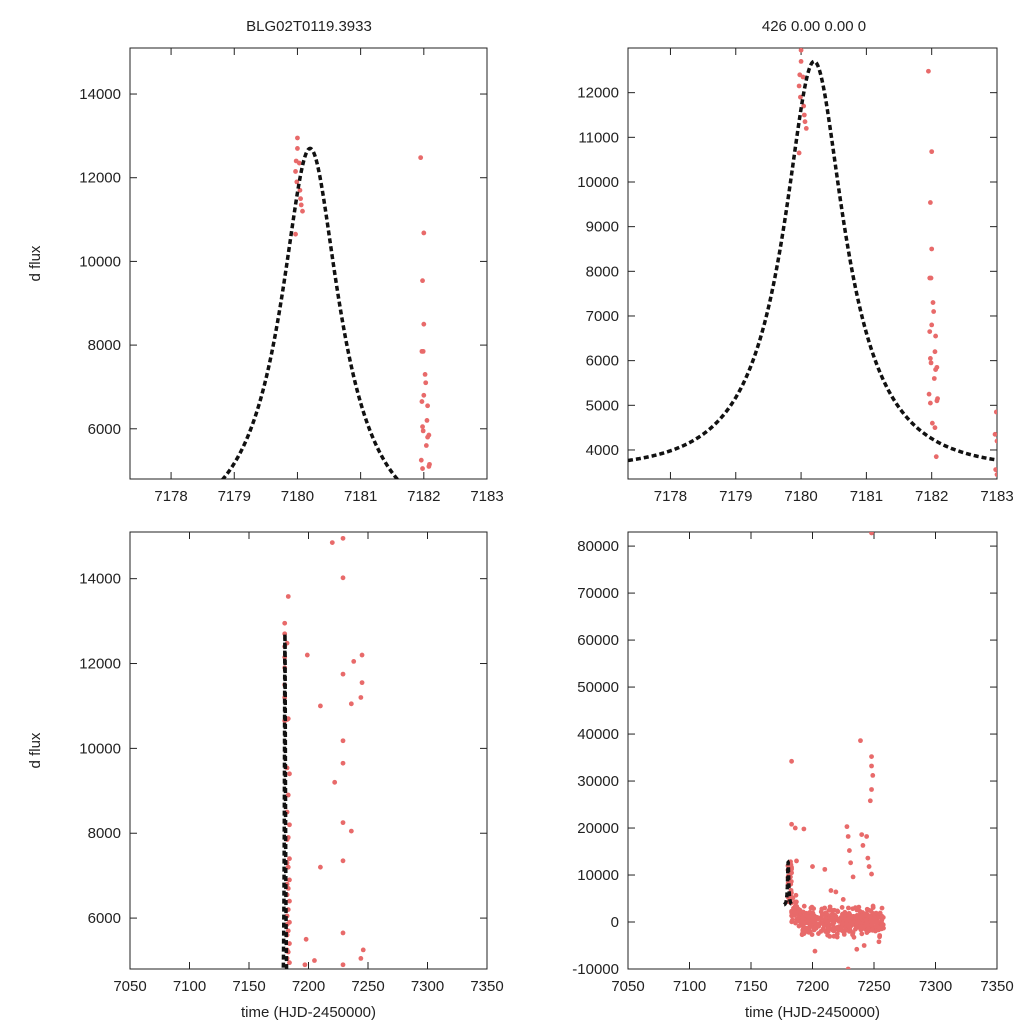 This screenshot has width=1024, height=1024. Describe the element at coordinates (598, 593) in the screenshot. I see `y-tick-label: 70000` at that location.